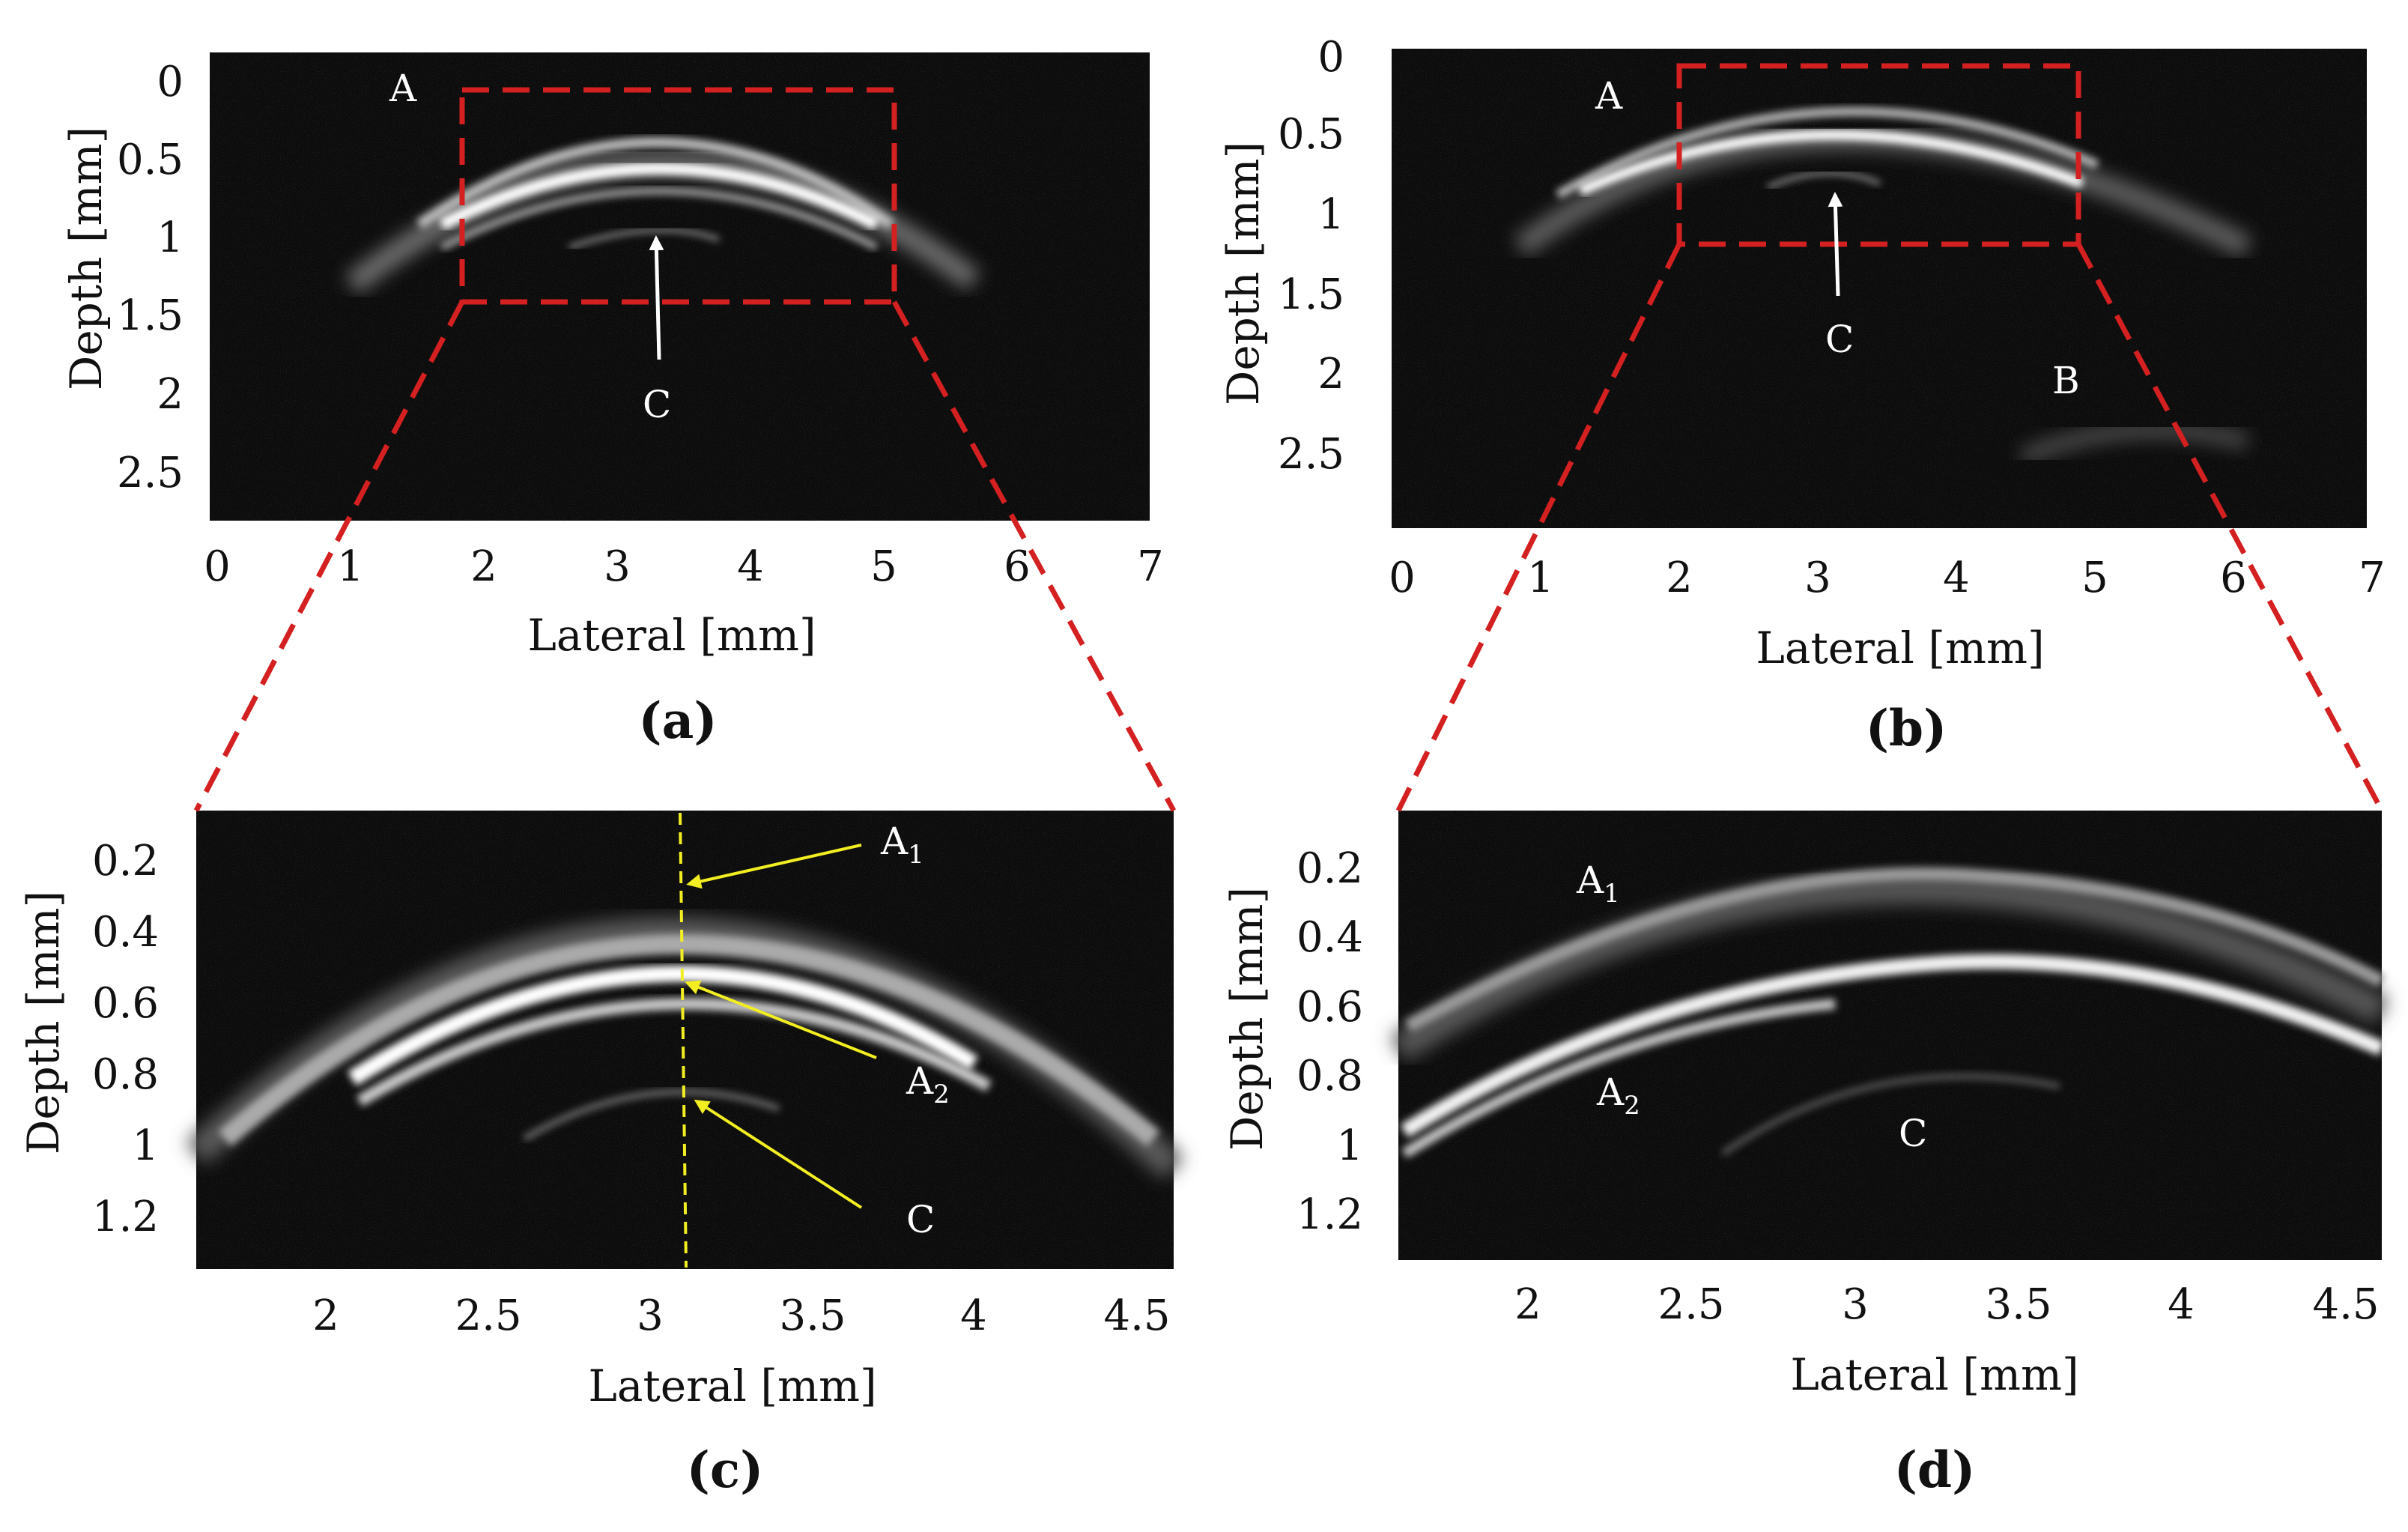 The height and width of the screenshot is (1532, 2408). Describe the element at coordinates (1243, 274) in the screenshot. I see `y-axis-label-b: Depth [mm]` at that location.